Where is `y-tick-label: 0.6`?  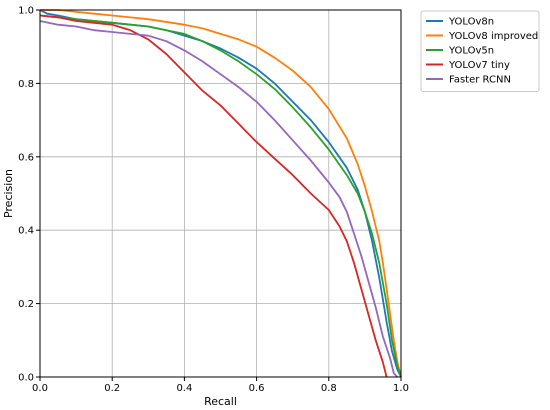
y-tick-label: 0.6 is located at coordinates (26, 157).